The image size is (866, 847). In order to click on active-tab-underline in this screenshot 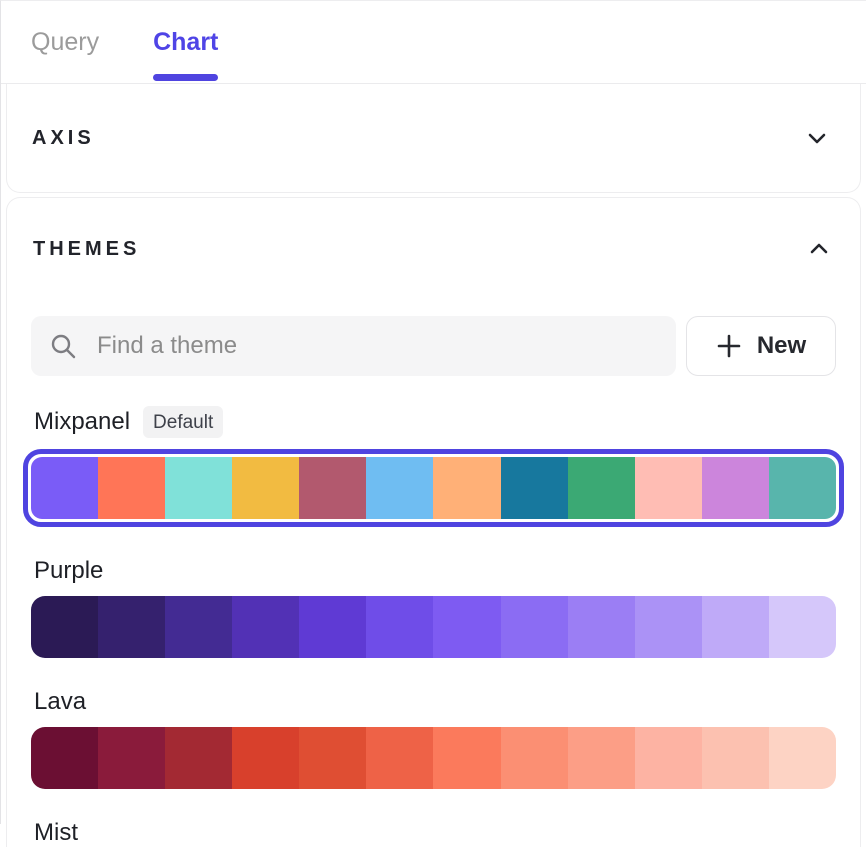, I will do `click(186, 77)`.